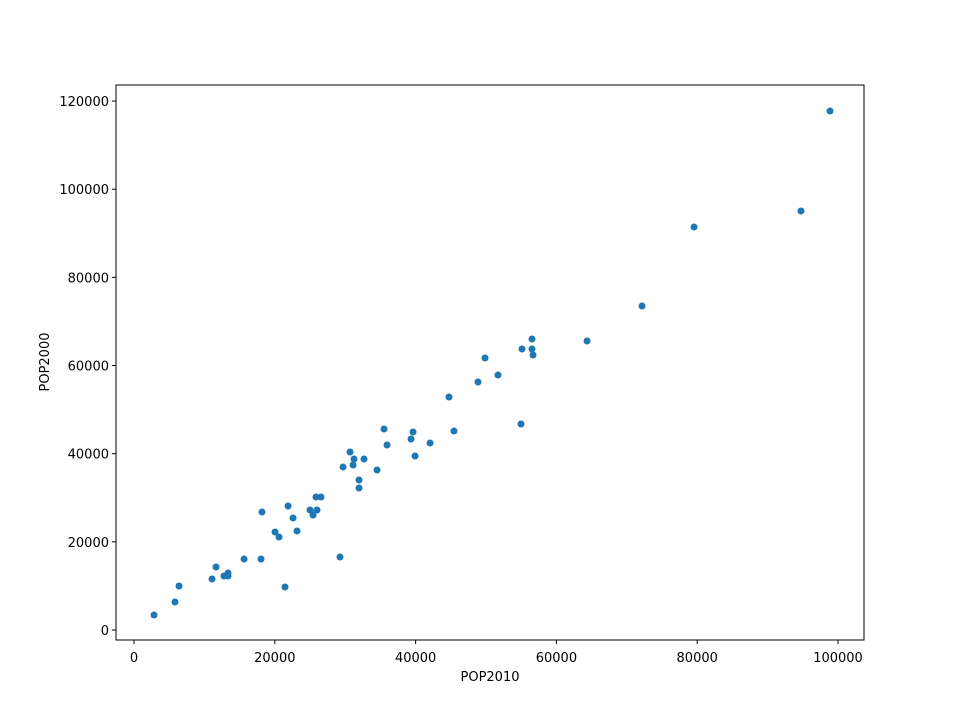 This screenshot has height=723, width=960. What do you see at coordinates (84, 102) in the screenshot?
I see `y-tick-label: 120000` at bounding box center [84, 102].